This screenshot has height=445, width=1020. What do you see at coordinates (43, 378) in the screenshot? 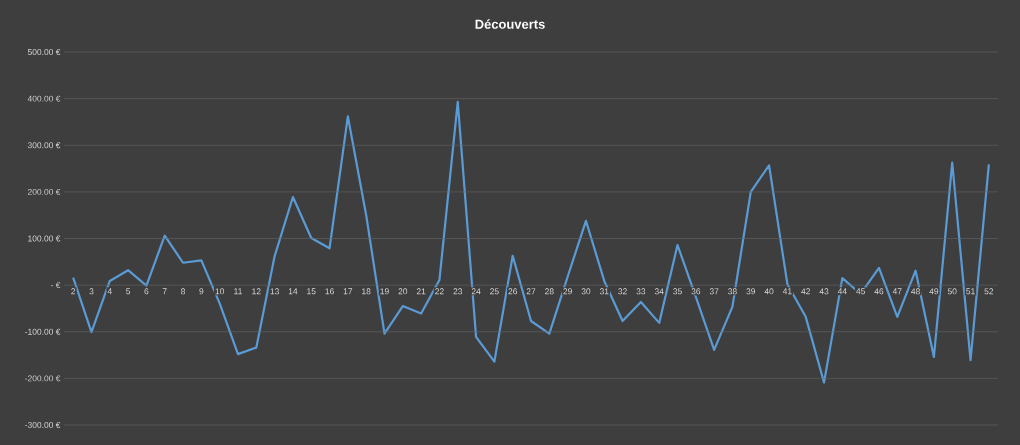
I see `y-tick-label: -200.00 €` at bounding box center [43, 378].